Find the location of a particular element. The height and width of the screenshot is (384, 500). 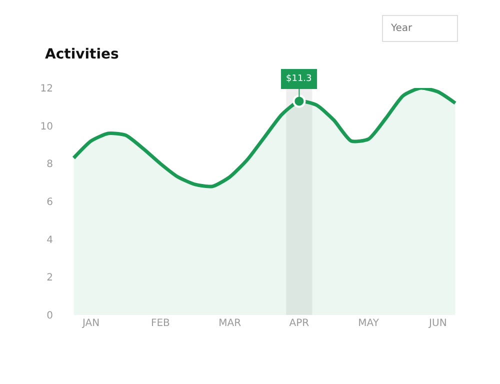

annotation: $11.3 is located at coordinates (299, 79).